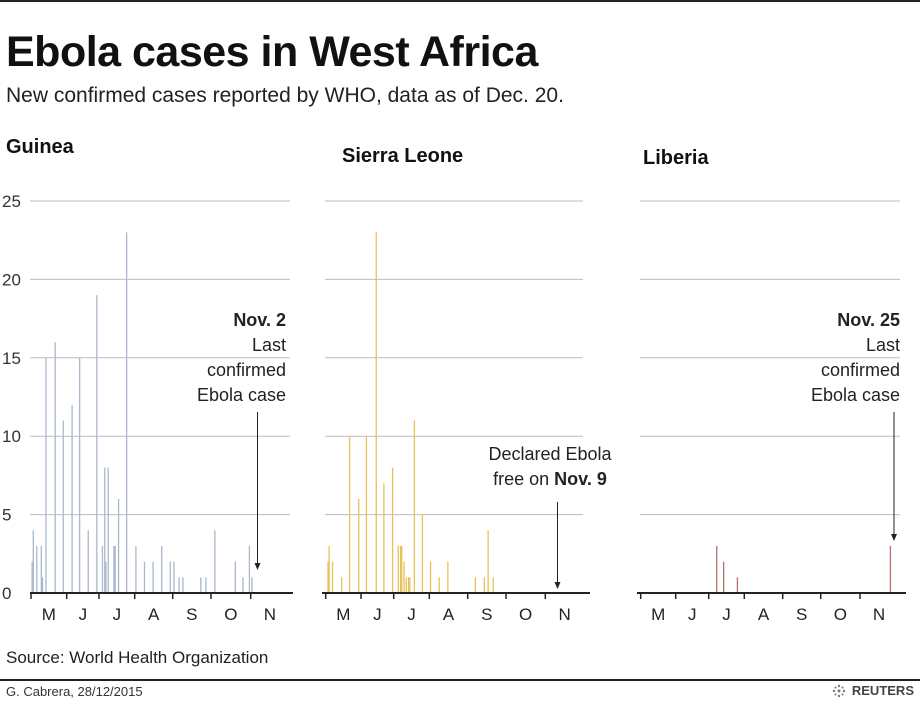 Image resolution: width=920 pixels, height=702 pixels. What do you see at coordinates (882, 345) in the screenshot?
I see `annotation-liberia-line: Last` at bounding box center [882, 345].